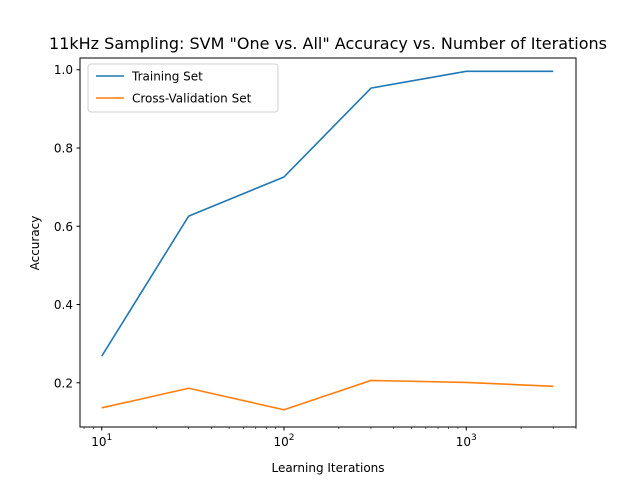 This screenshot has height=480, width=640. Describe the element at coordinates (292, 438) in the screenshot. I see `x-tick-label-exponent: 2` at that location.